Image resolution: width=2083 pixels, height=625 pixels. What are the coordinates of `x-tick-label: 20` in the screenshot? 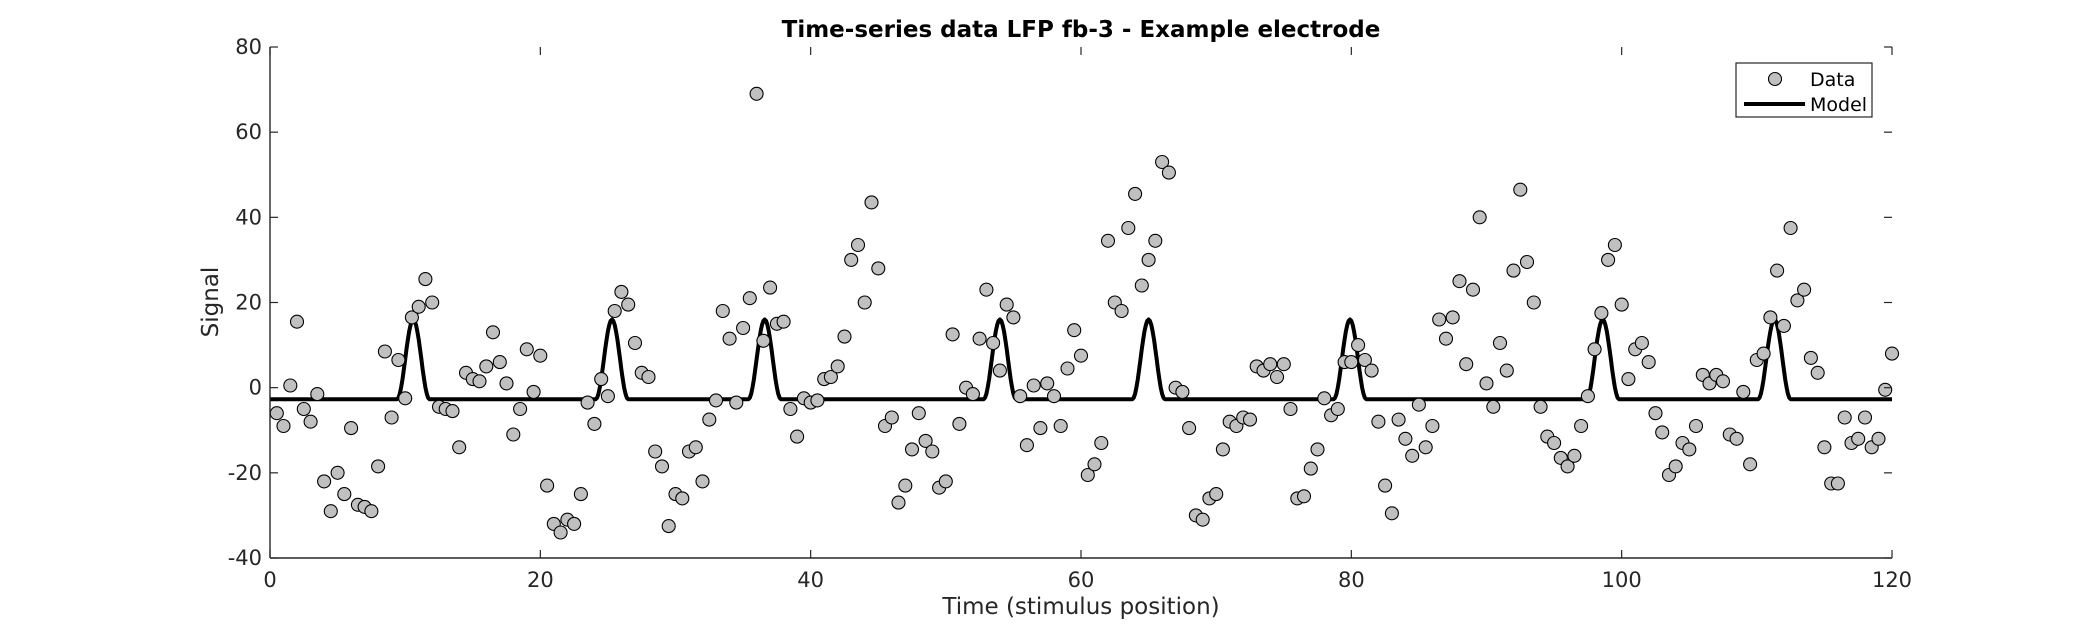 It's located at (540, 580).